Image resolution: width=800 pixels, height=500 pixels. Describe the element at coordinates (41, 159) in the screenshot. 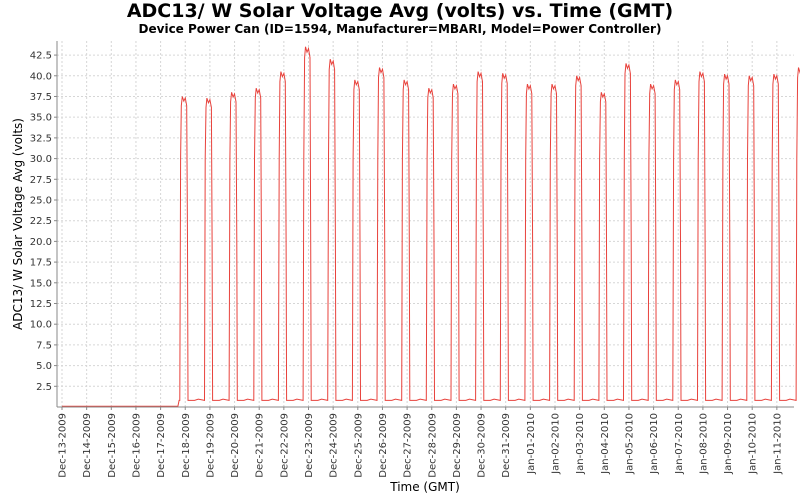

I see `y-tick-label: 30.0` at that location.